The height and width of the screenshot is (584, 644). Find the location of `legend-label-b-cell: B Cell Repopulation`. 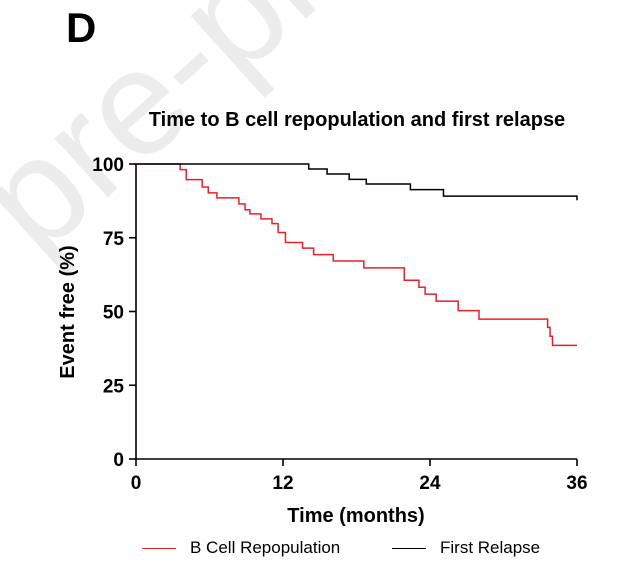

legend-label-b-cell: B Cell Repopulation is located at coordinates (265, 547).